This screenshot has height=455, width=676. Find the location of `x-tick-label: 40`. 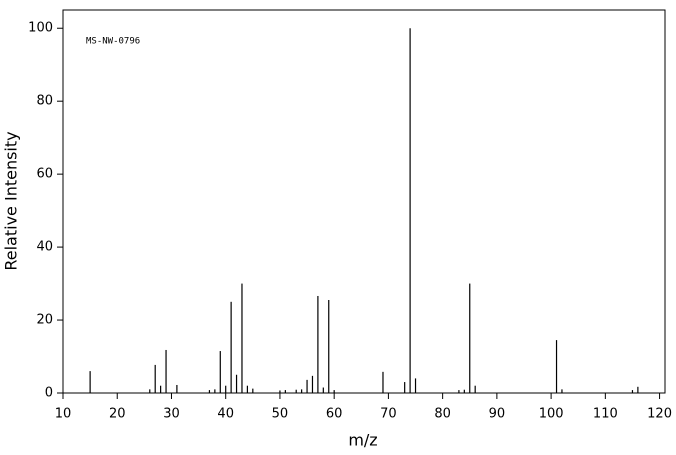

x-tick-label: 40 is located at coordinates (225, 414).